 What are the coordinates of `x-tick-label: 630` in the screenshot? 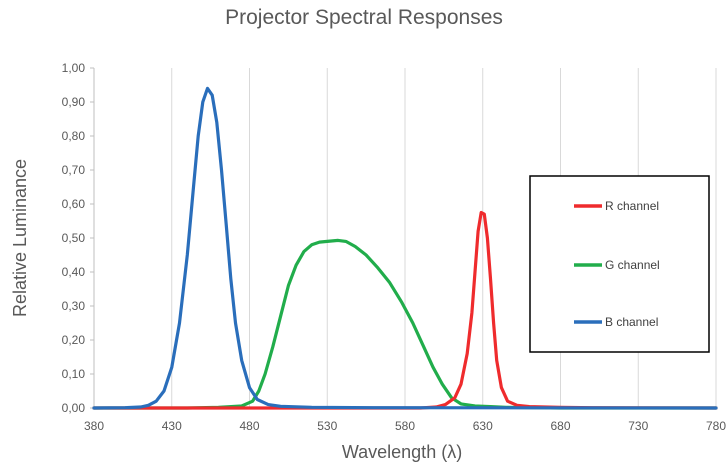 It's located at (483, 426).